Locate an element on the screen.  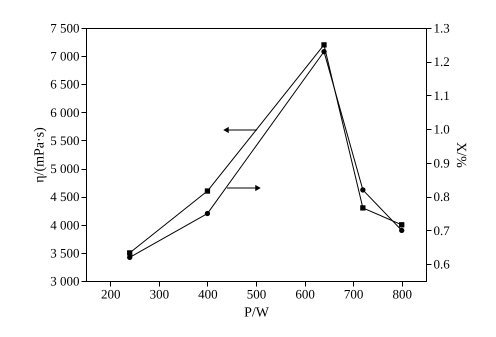
y-tick-label: 4 000 is located at coordinates (65, 224).